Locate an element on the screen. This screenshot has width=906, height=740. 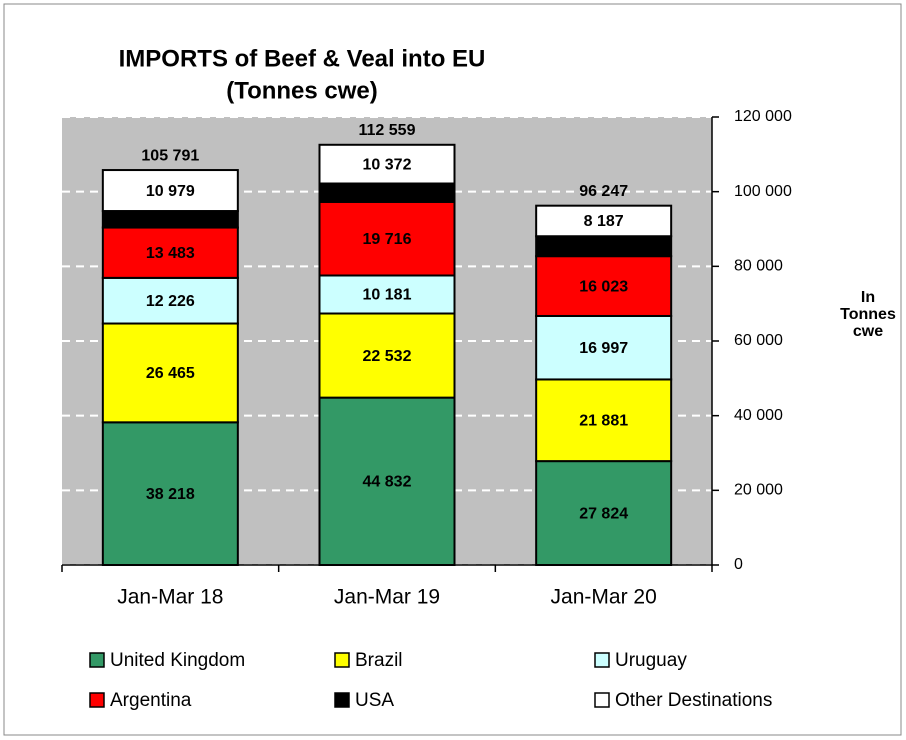
y-axis-label: In is located at coordinates (868, 297).